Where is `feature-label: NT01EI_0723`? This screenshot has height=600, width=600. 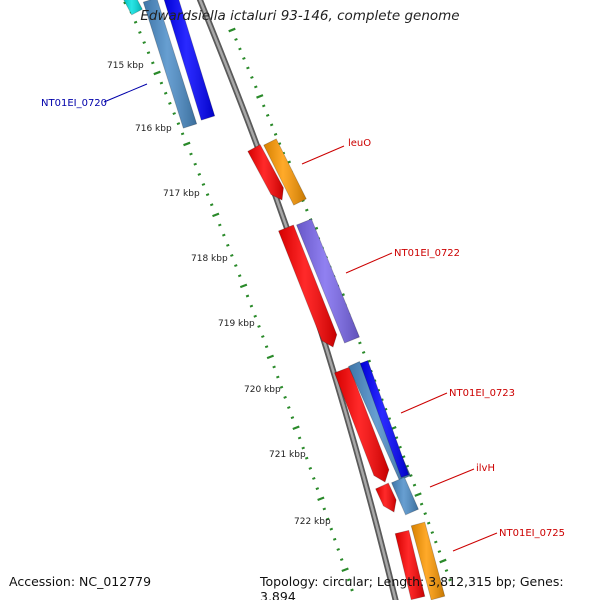 feature-label: NT01EI_0723 is located at coordinates (482, 393).